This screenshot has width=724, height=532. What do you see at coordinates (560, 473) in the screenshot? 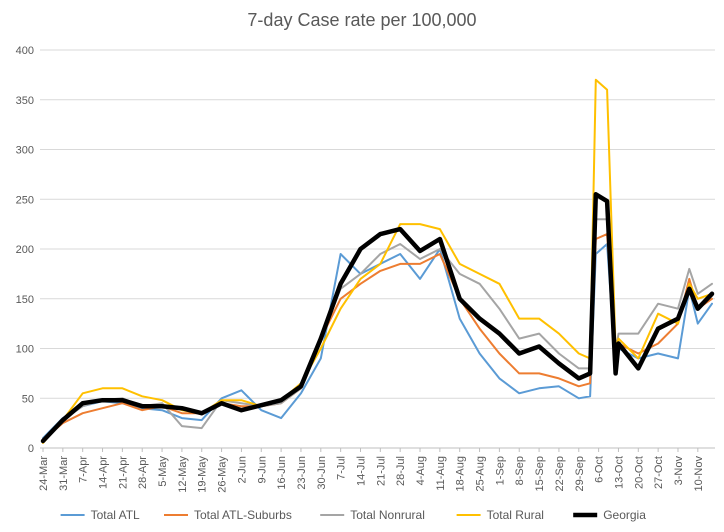
I see `x-tick-label: 22-Sep` at bounding box center [560, 473].